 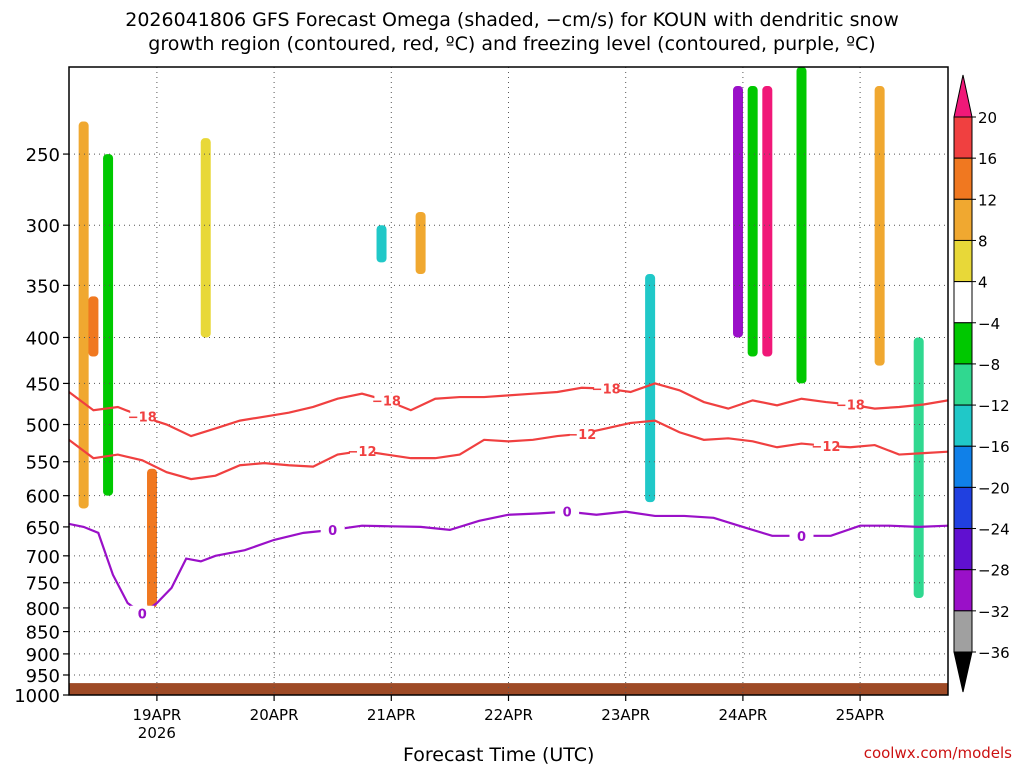 What do you see at coordinates (43, 497) in the screenshot?
I see `y-tick-label-600: 600` at bounding box center [43, 497].